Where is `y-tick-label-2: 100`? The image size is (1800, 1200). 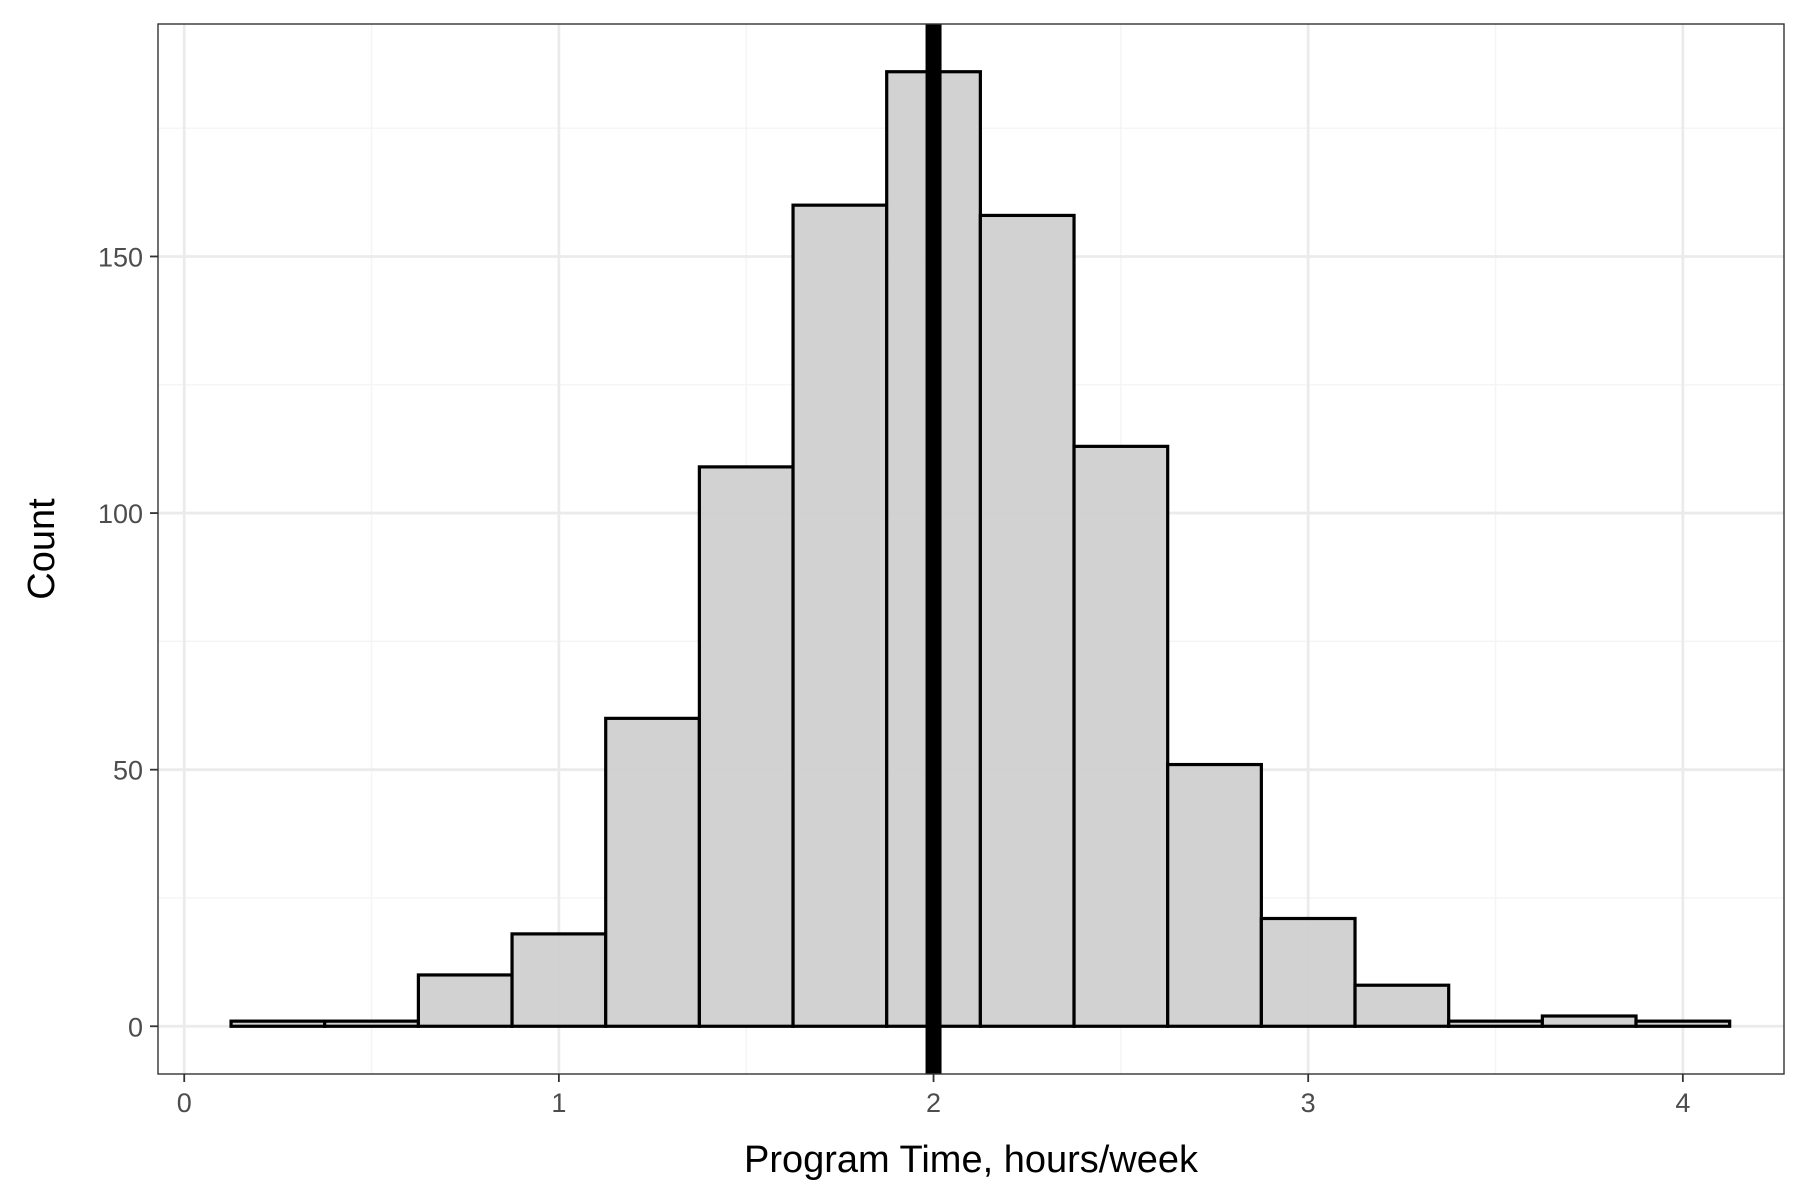
y-tick-label-2: 100 is located at coordinates (120, 514).